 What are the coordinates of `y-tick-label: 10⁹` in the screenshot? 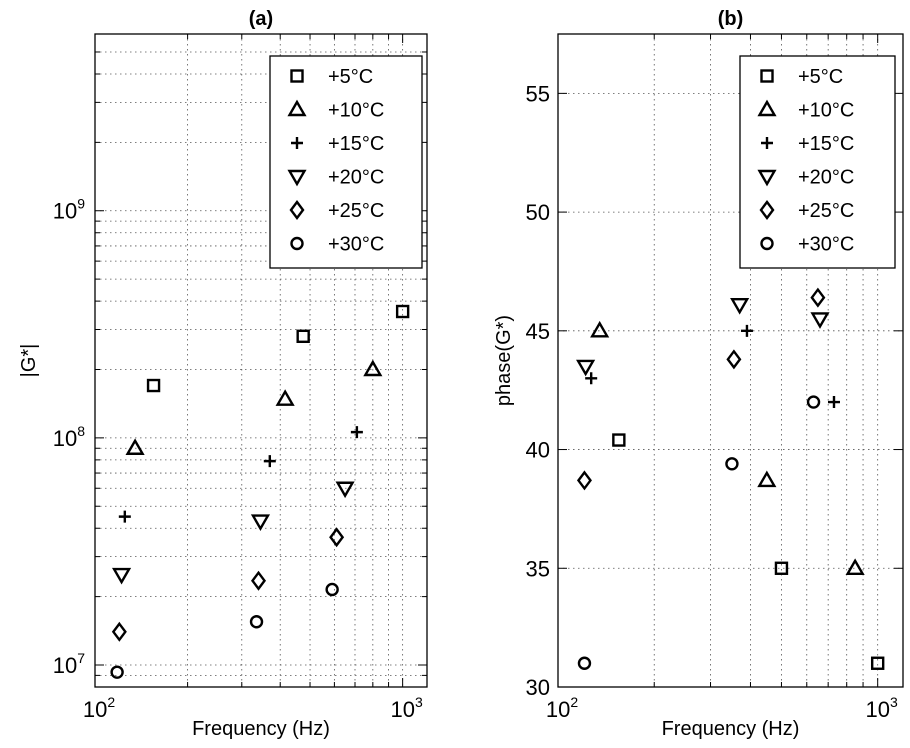 It's located at (69, 210).